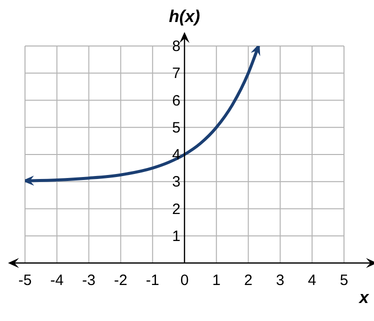  Describe the element at coordinates (184, 280) in the screenshot. I see `x-tick-label: 0` at that location.